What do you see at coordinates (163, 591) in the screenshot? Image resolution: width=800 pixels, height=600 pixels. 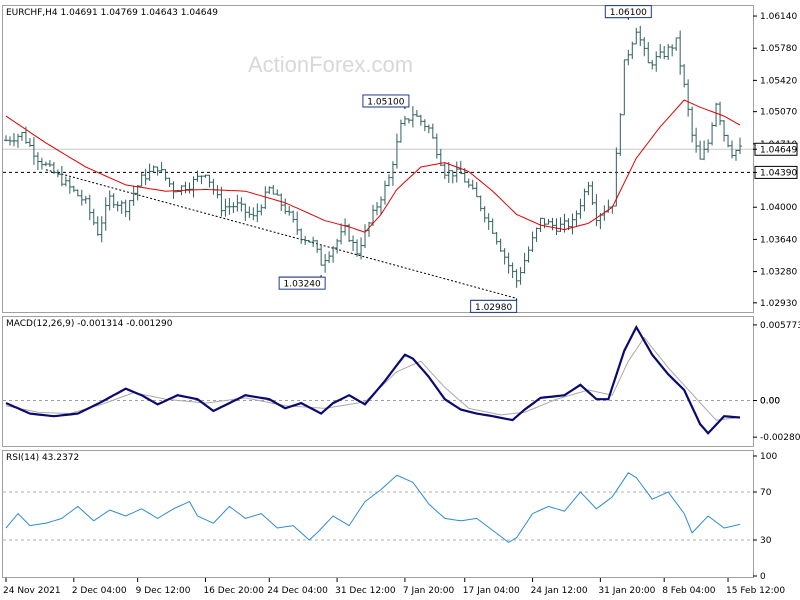 I see `x-tick-label: 9 Dec 12:00` at bounding box center [163, 591].